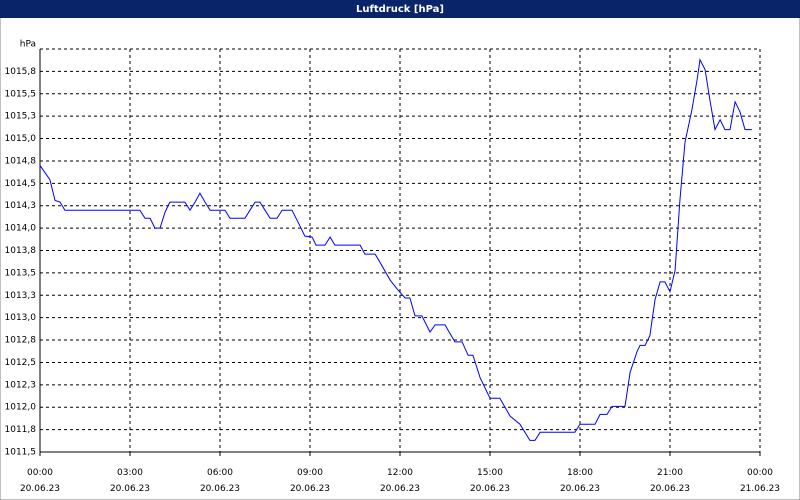 The height and width of the screenshot is (500, 800). I want to click on y-tick-label: 1012,0, so click(21, 408).